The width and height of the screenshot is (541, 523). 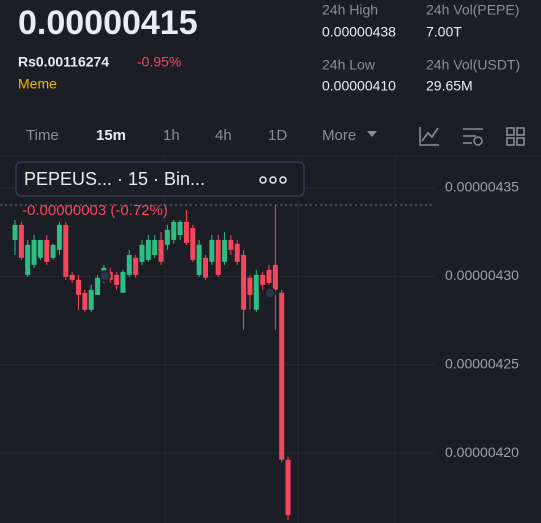 What do you see at coordinates (108, 23) in the screenshot?
I see `price: 0.00000415` at bounding box center [108, 23].